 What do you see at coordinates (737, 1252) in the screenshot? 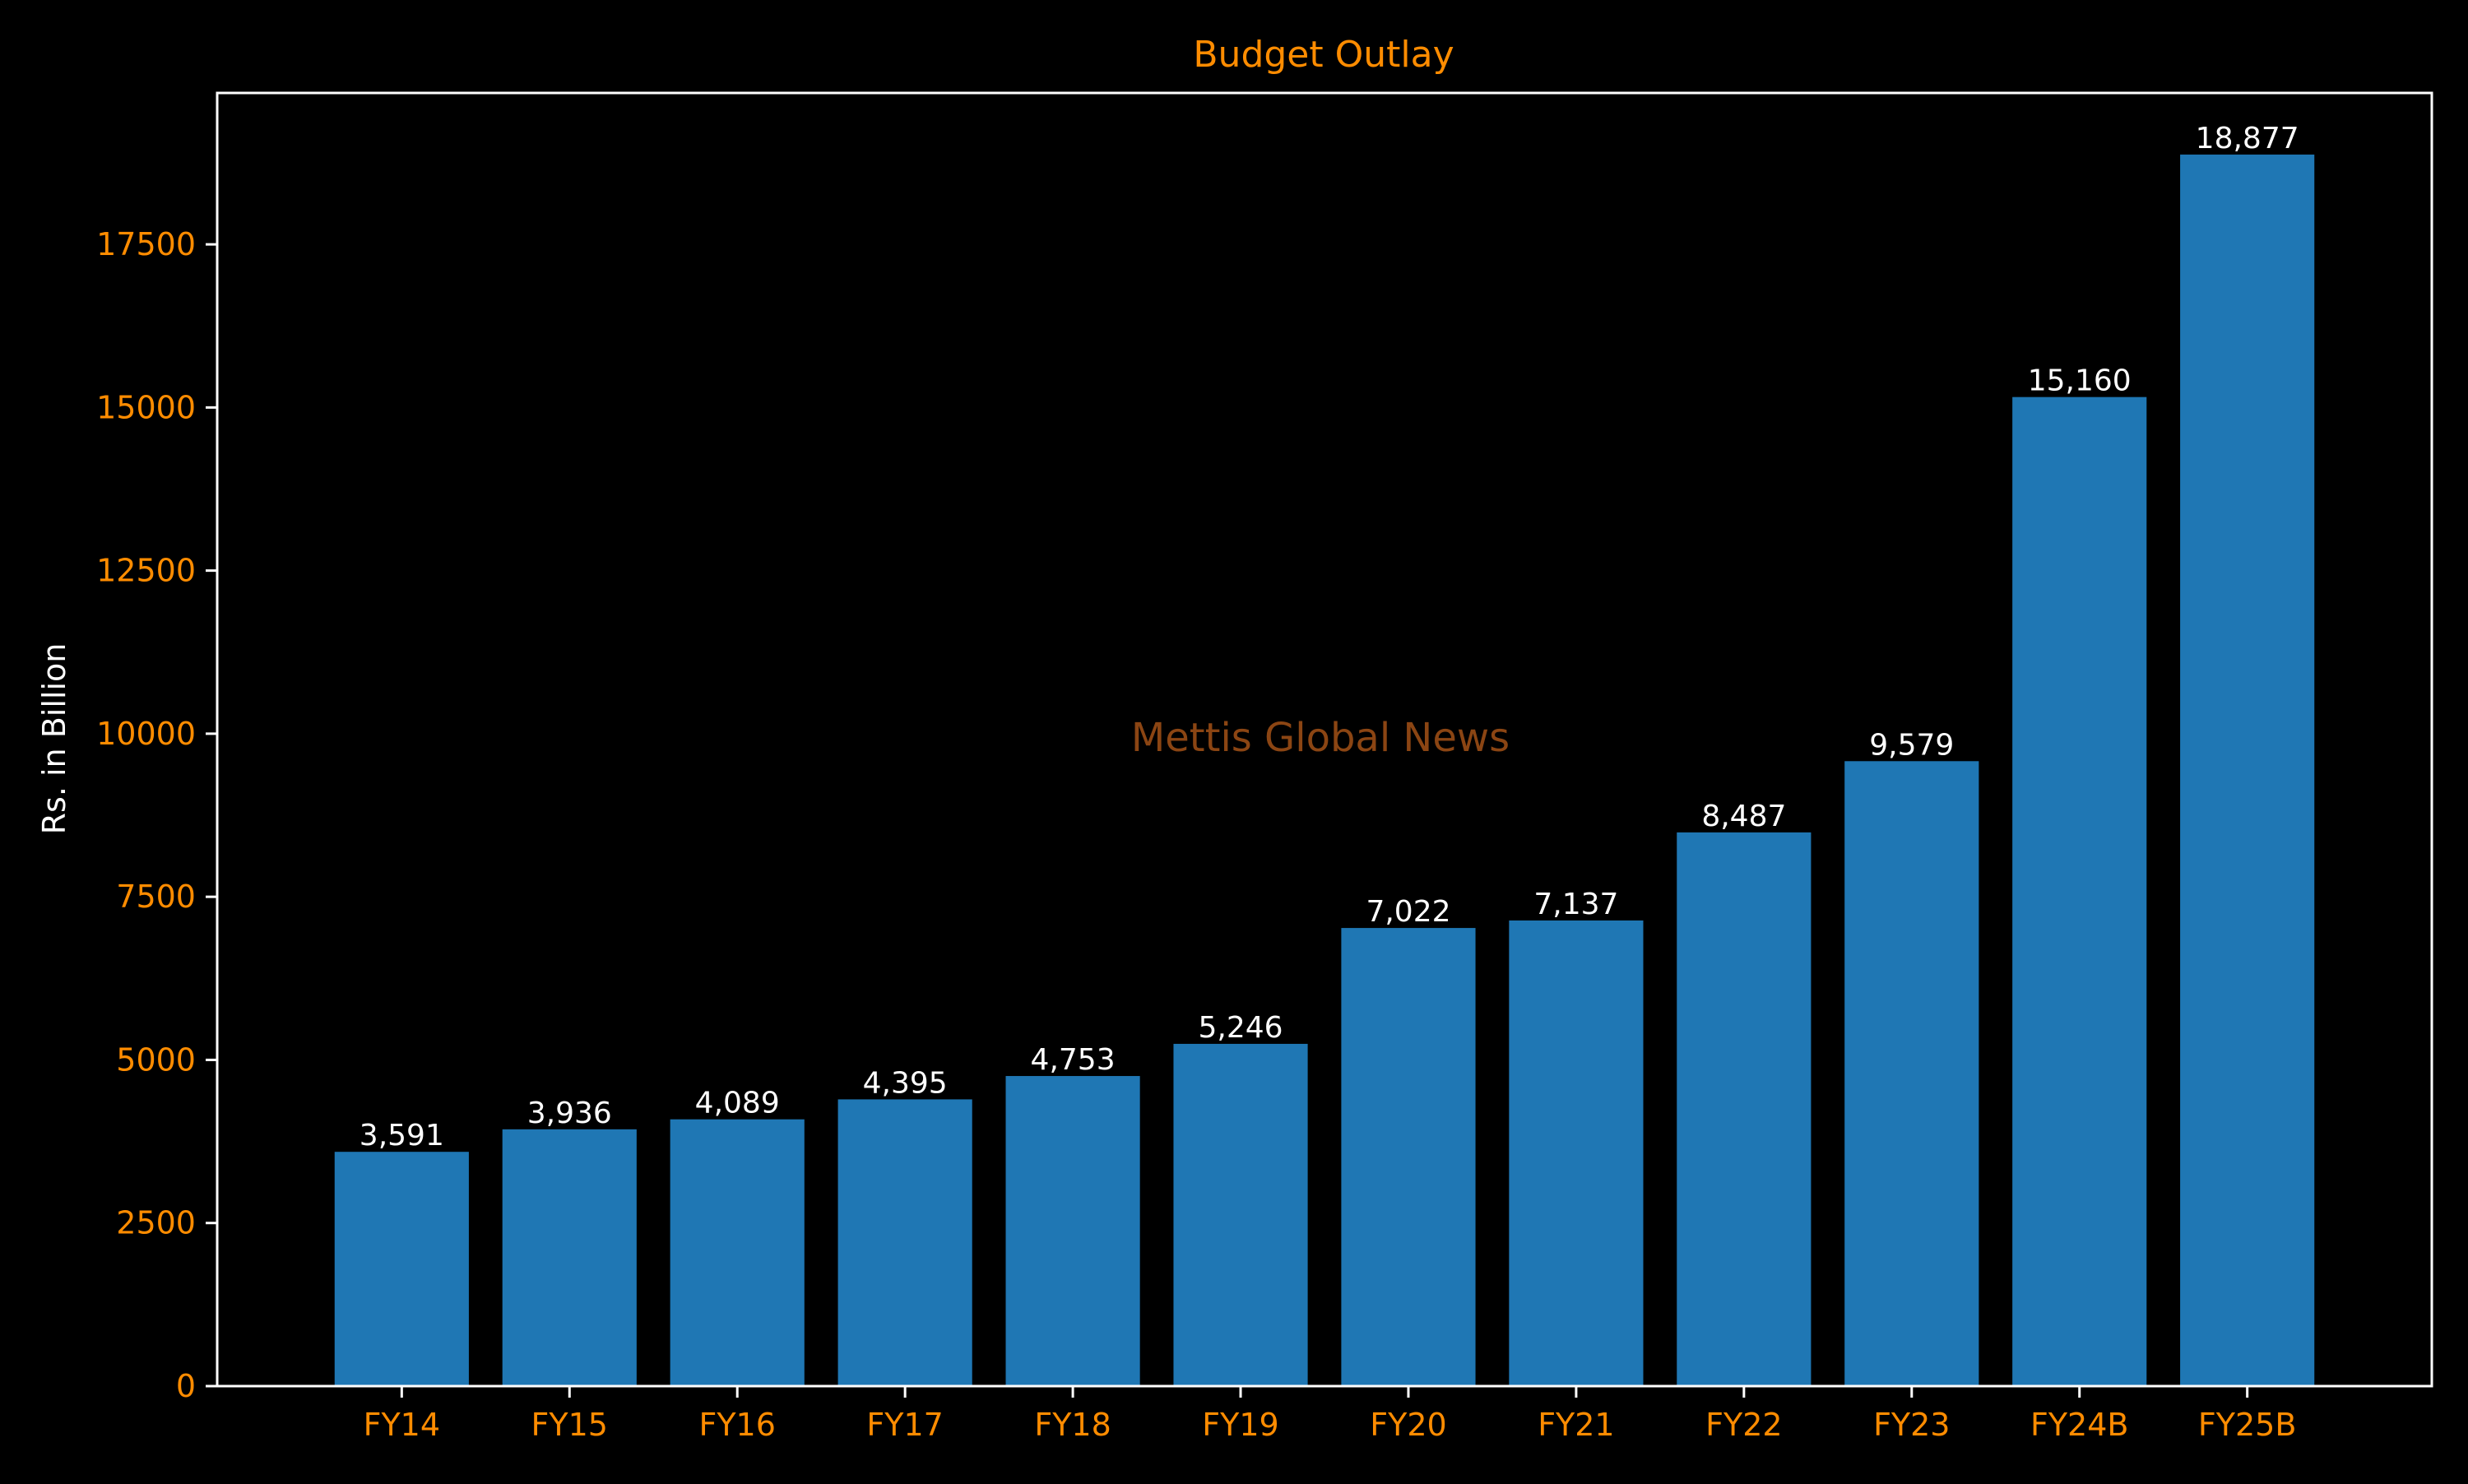
I see `bar-fy16` at bounding box center [737, 1252].